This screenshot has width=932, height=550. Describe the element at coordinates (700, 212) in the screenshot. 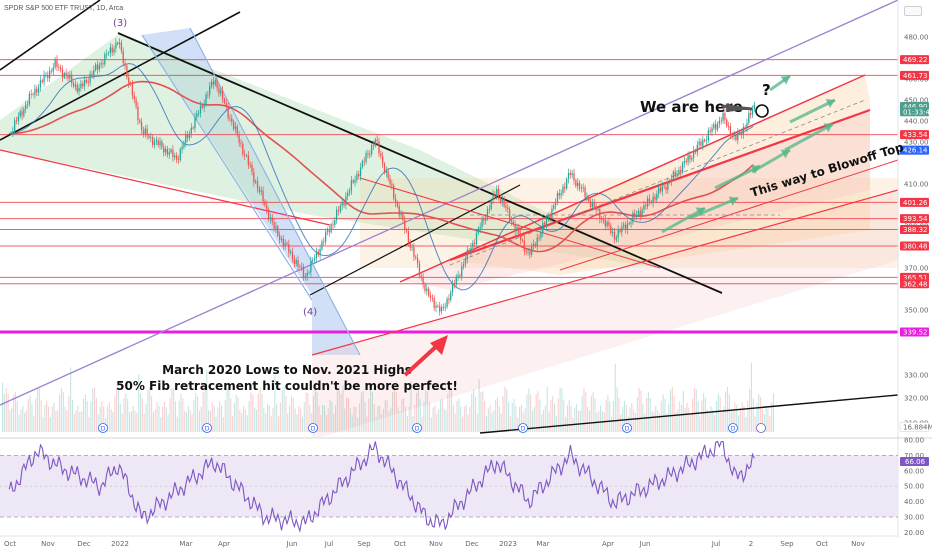

I see `green-arrow-head` at that location.